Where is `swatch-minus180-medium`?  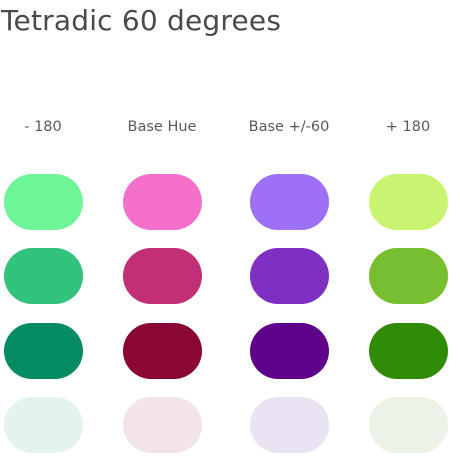 swatch-minus180-medium is located at coordinates (43, 276).